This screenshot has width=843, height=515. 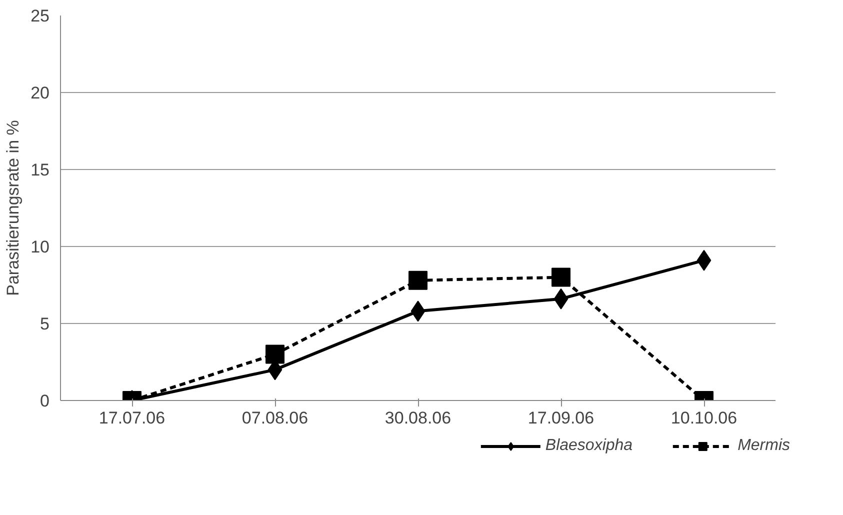 I want to click on y-tick-label: 10, so click(x=40, y=247).